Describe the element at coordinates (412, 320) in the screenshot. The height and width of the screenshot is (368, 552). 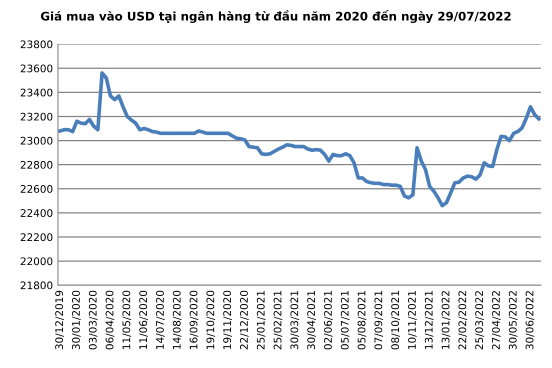
I see `x-tick-label: 10/11/2021` at that location.